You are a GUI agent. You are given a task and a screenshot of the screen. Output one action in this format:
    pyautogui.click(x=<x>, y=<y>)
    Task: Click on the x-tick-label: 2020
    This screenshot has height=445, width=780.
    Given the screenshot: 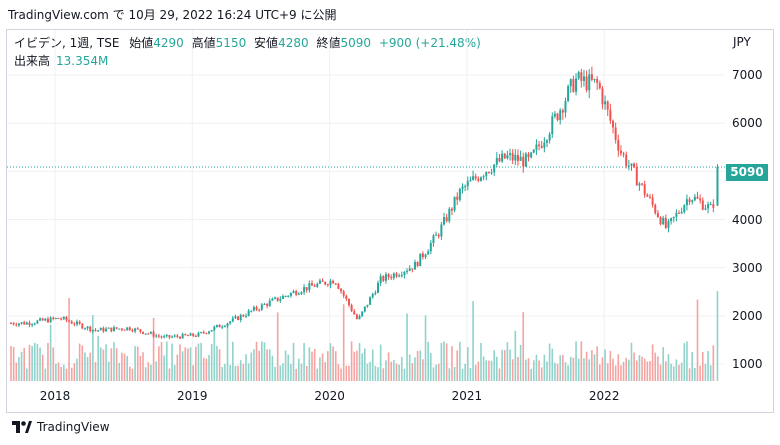 What is the action you would take?
    pyautogui.click(x=329, y=396)
    